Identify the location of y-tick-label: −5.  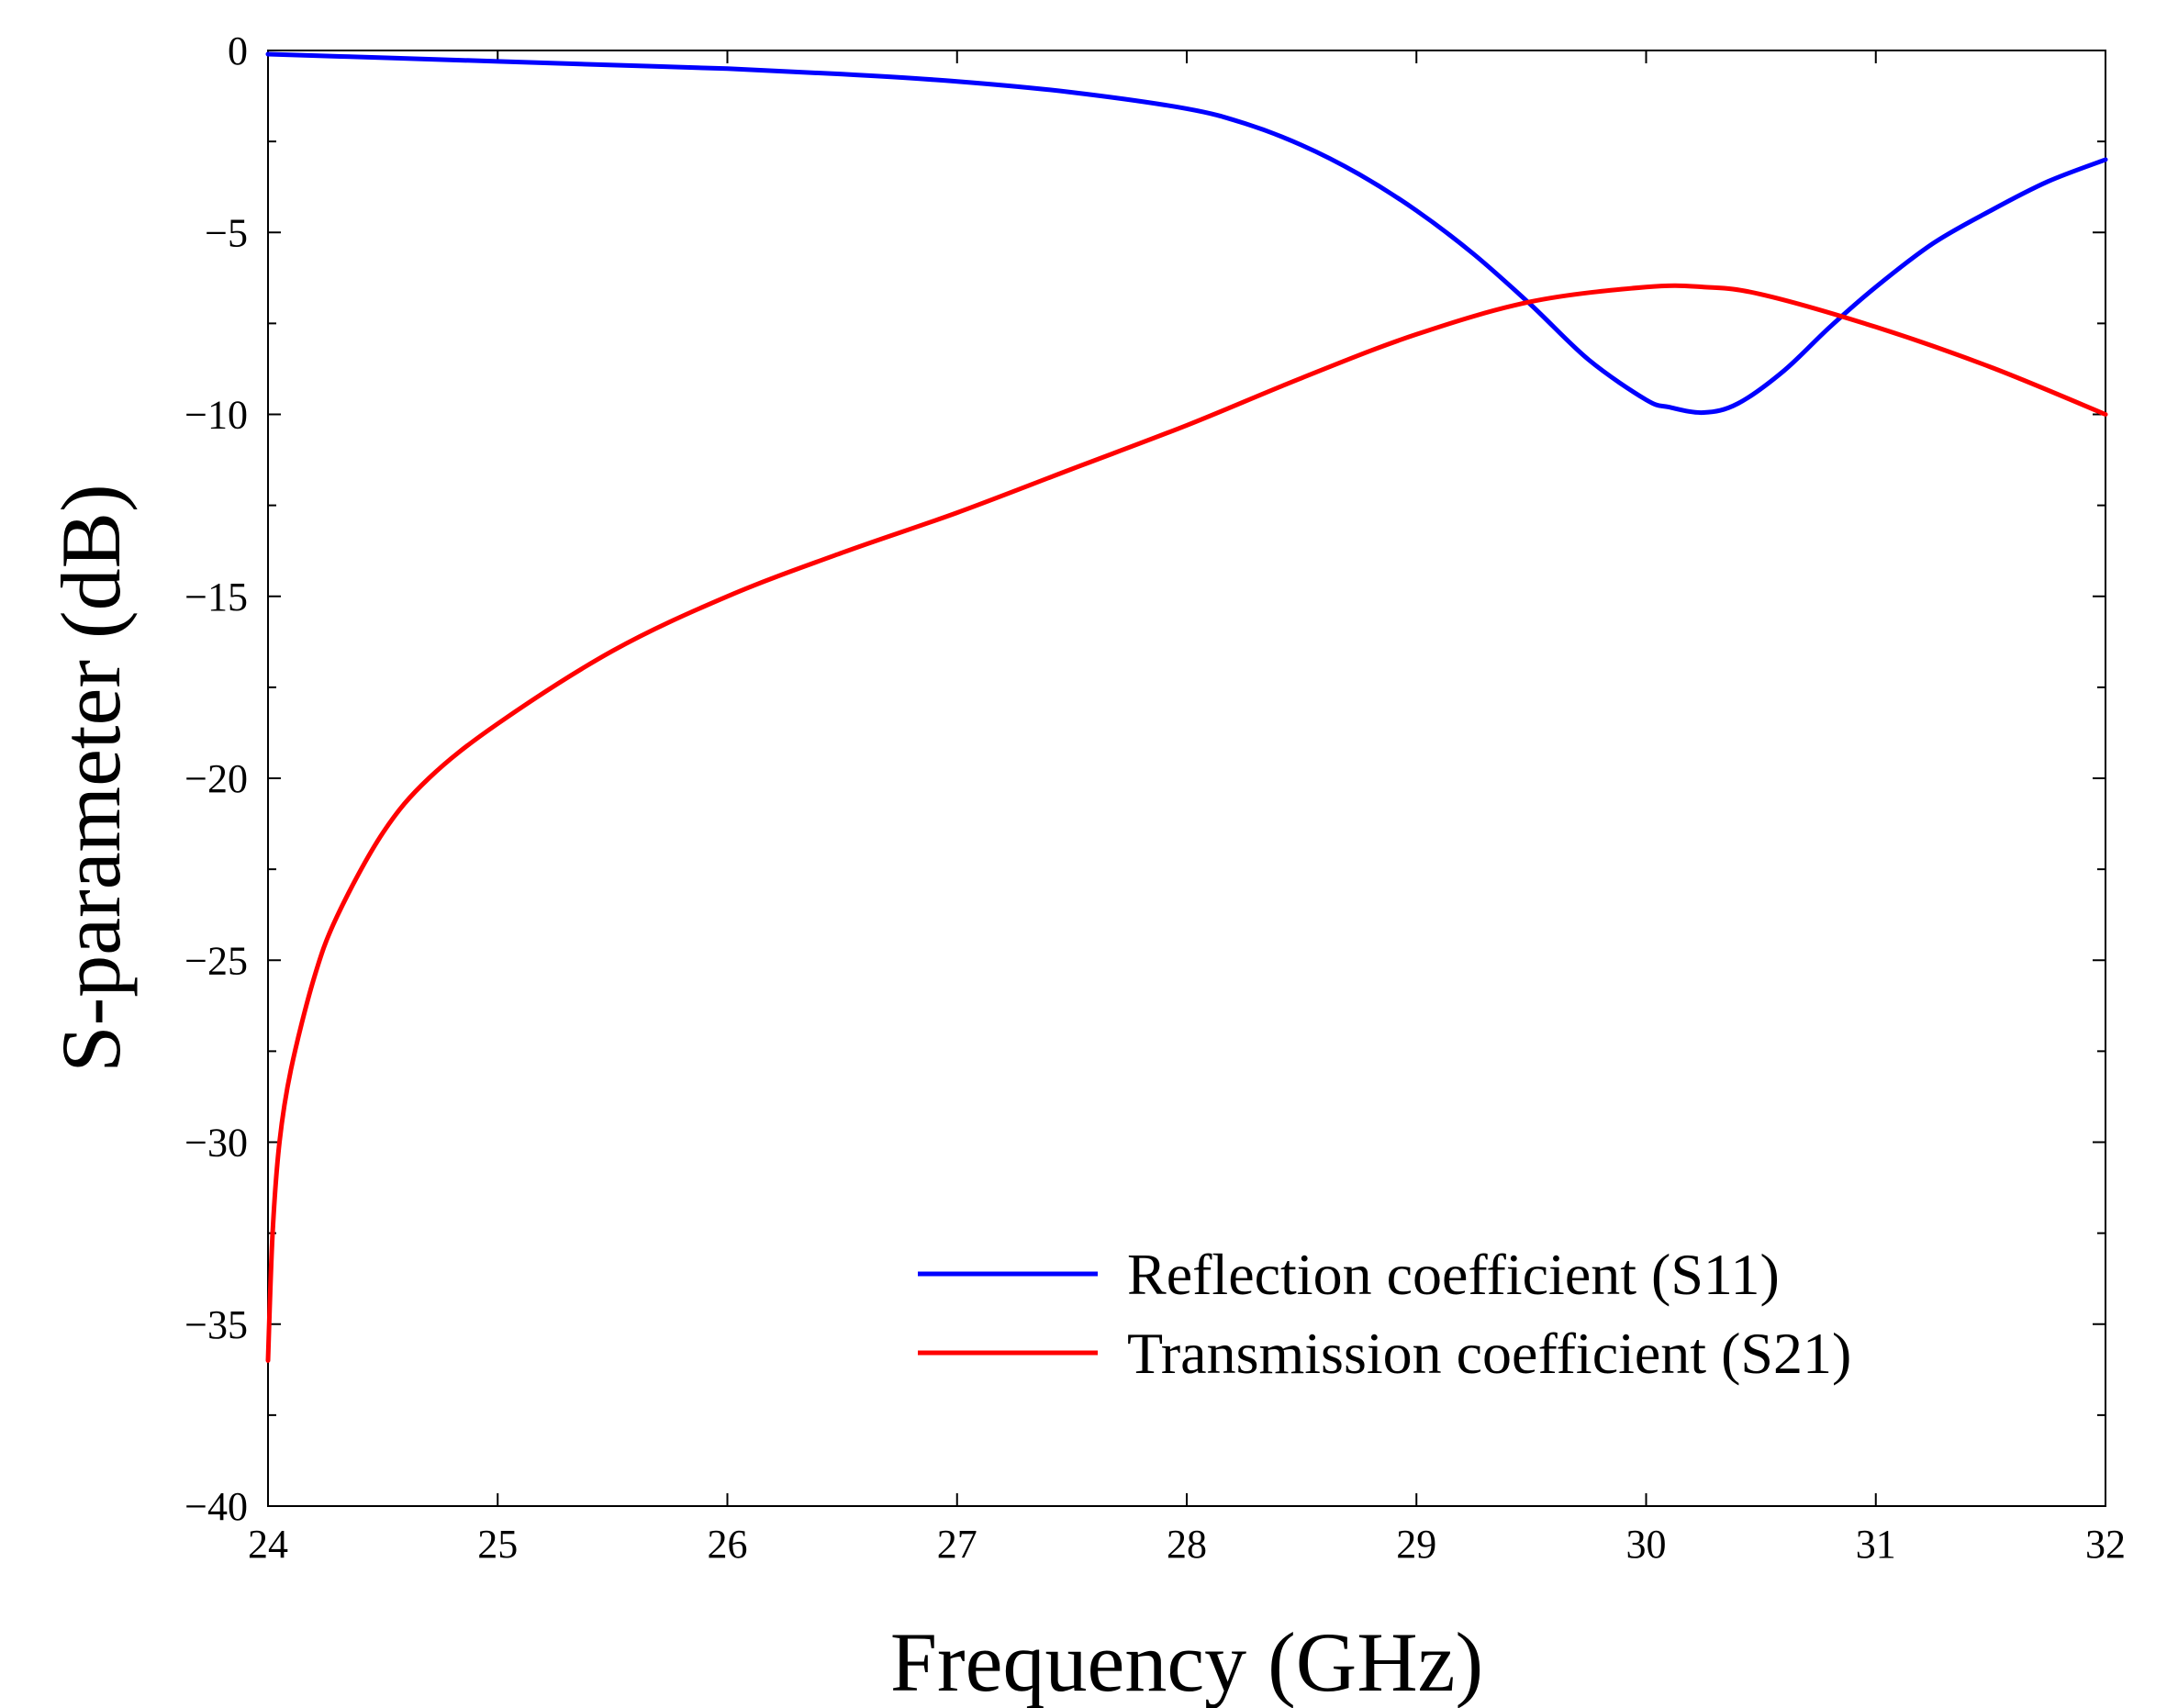
(226, 232).